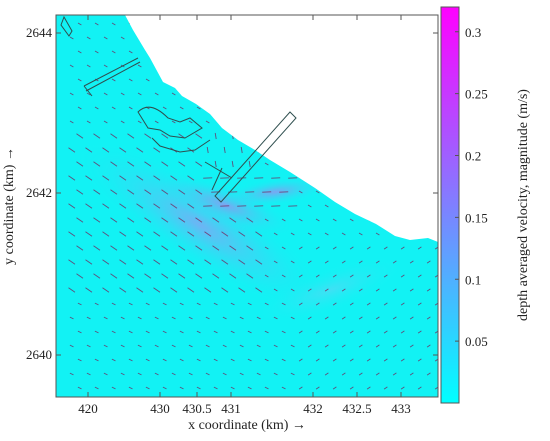 This screenshot has height=441, width=550. What do you see at coordinates (313, 408) in the screenshot?
I see `x-tick-label: 432` at bounding box center [313, 408].